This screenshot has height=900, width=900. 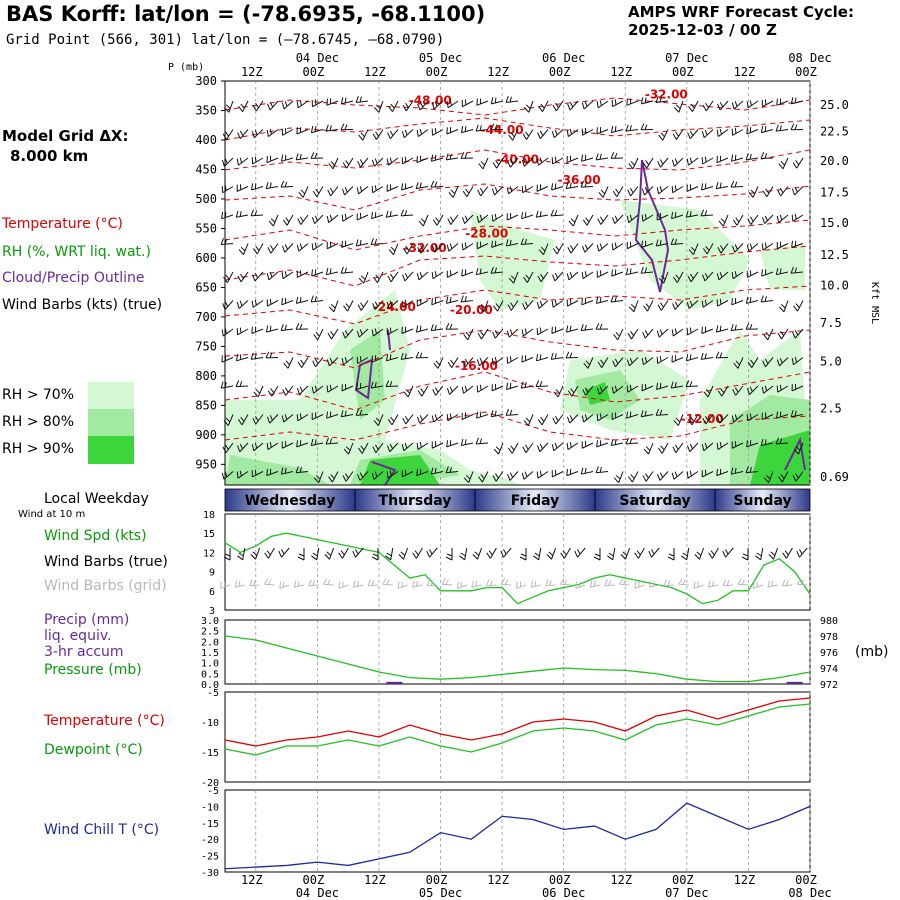 What do you see at coordinates (38, 395) in the screenshot?
I see `legend-rh70: RH > 70%` at bounding box center [38, 395].